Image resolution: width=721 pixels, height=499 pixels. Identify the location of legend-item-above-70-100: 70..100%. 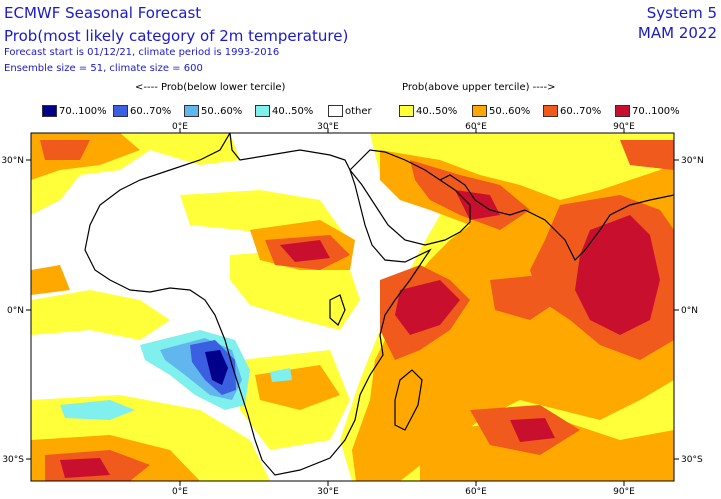
(647, 111).